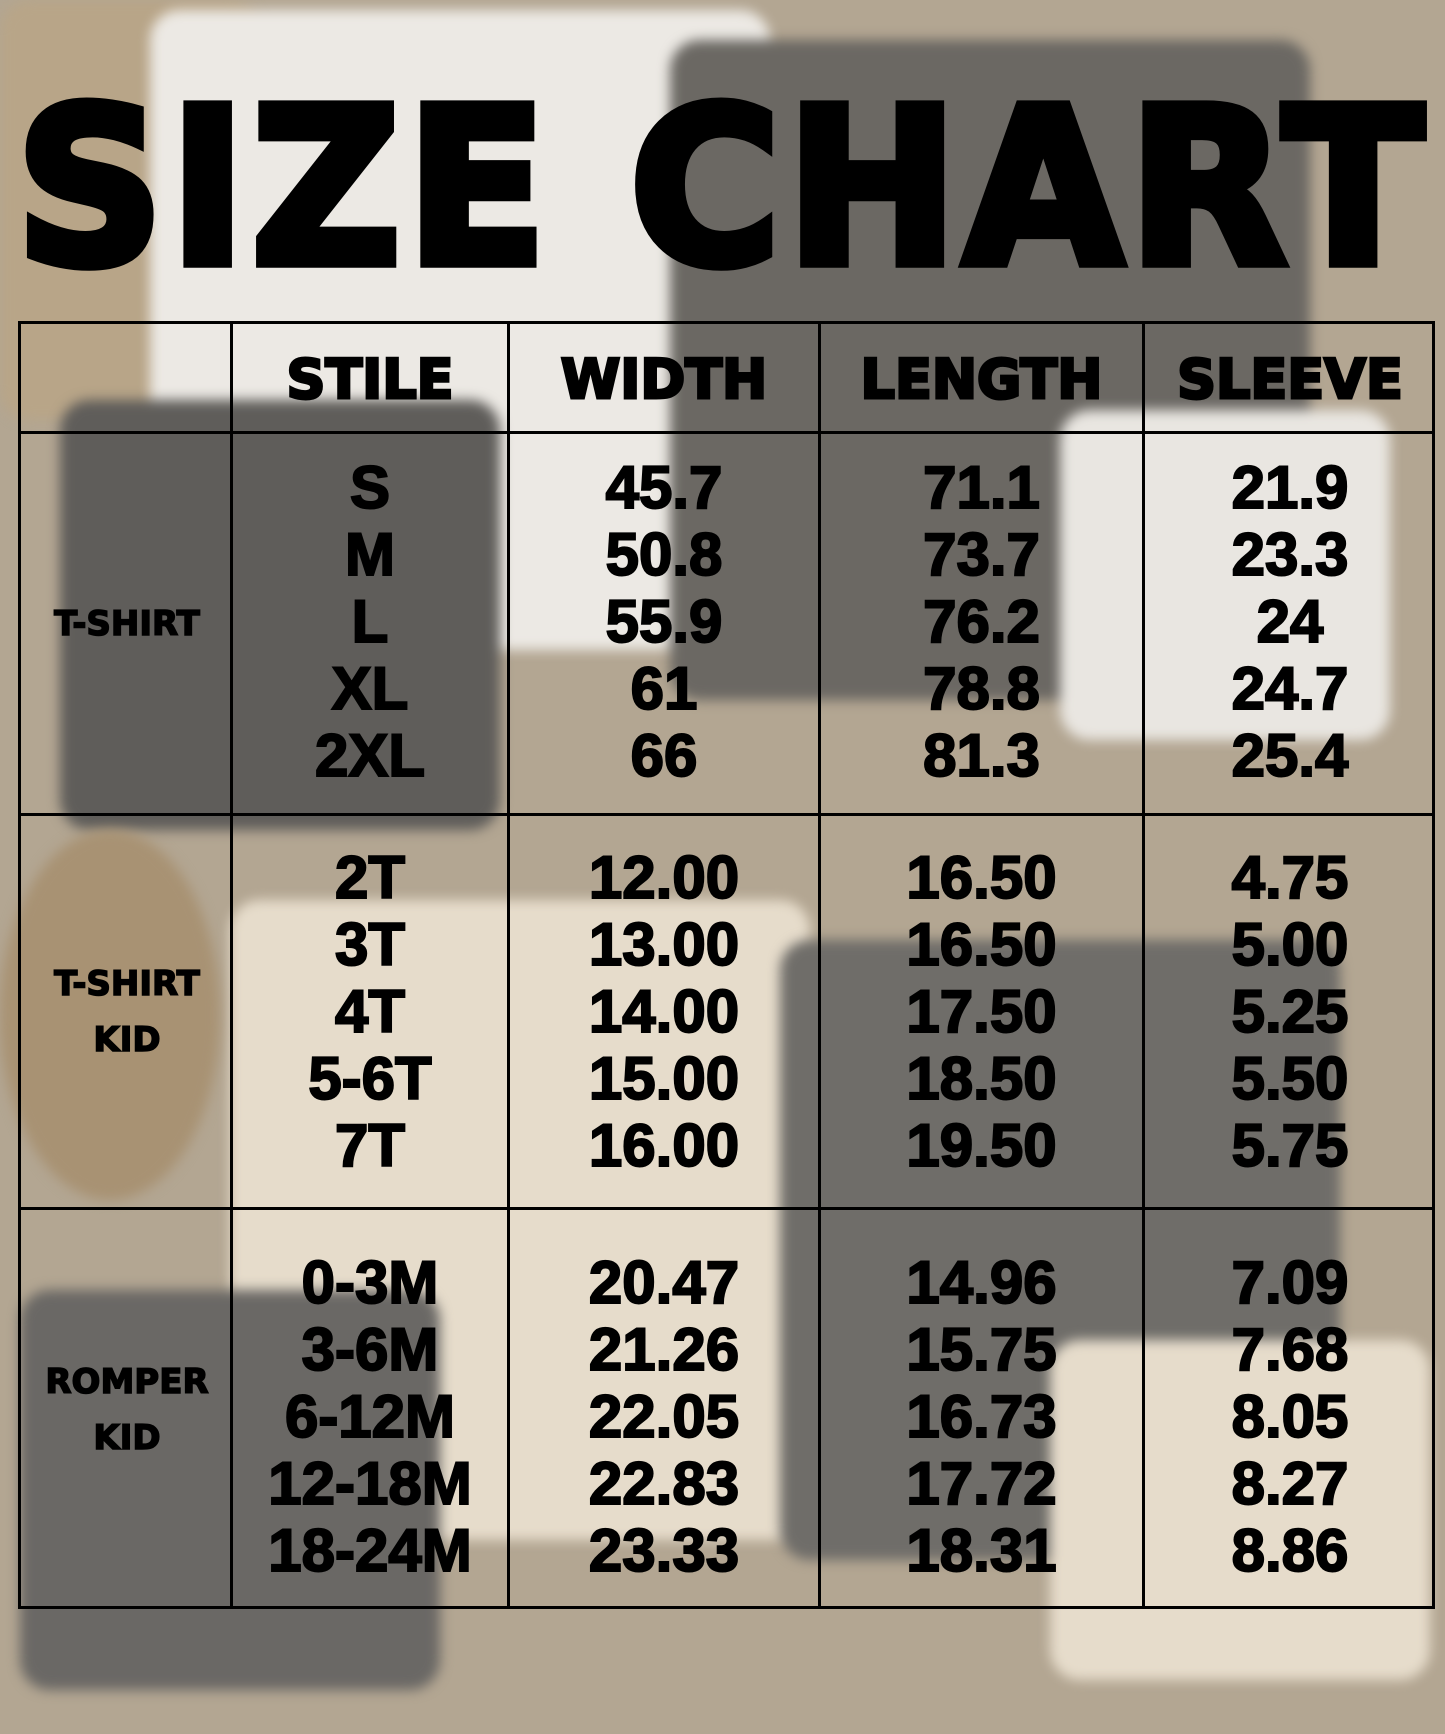 This screenshot has width=1445, height=1734. What do you see at coordinates (370, 1145) in the screenshot?
I see `size-cell: 7T` at bounding box center [370, 1145].